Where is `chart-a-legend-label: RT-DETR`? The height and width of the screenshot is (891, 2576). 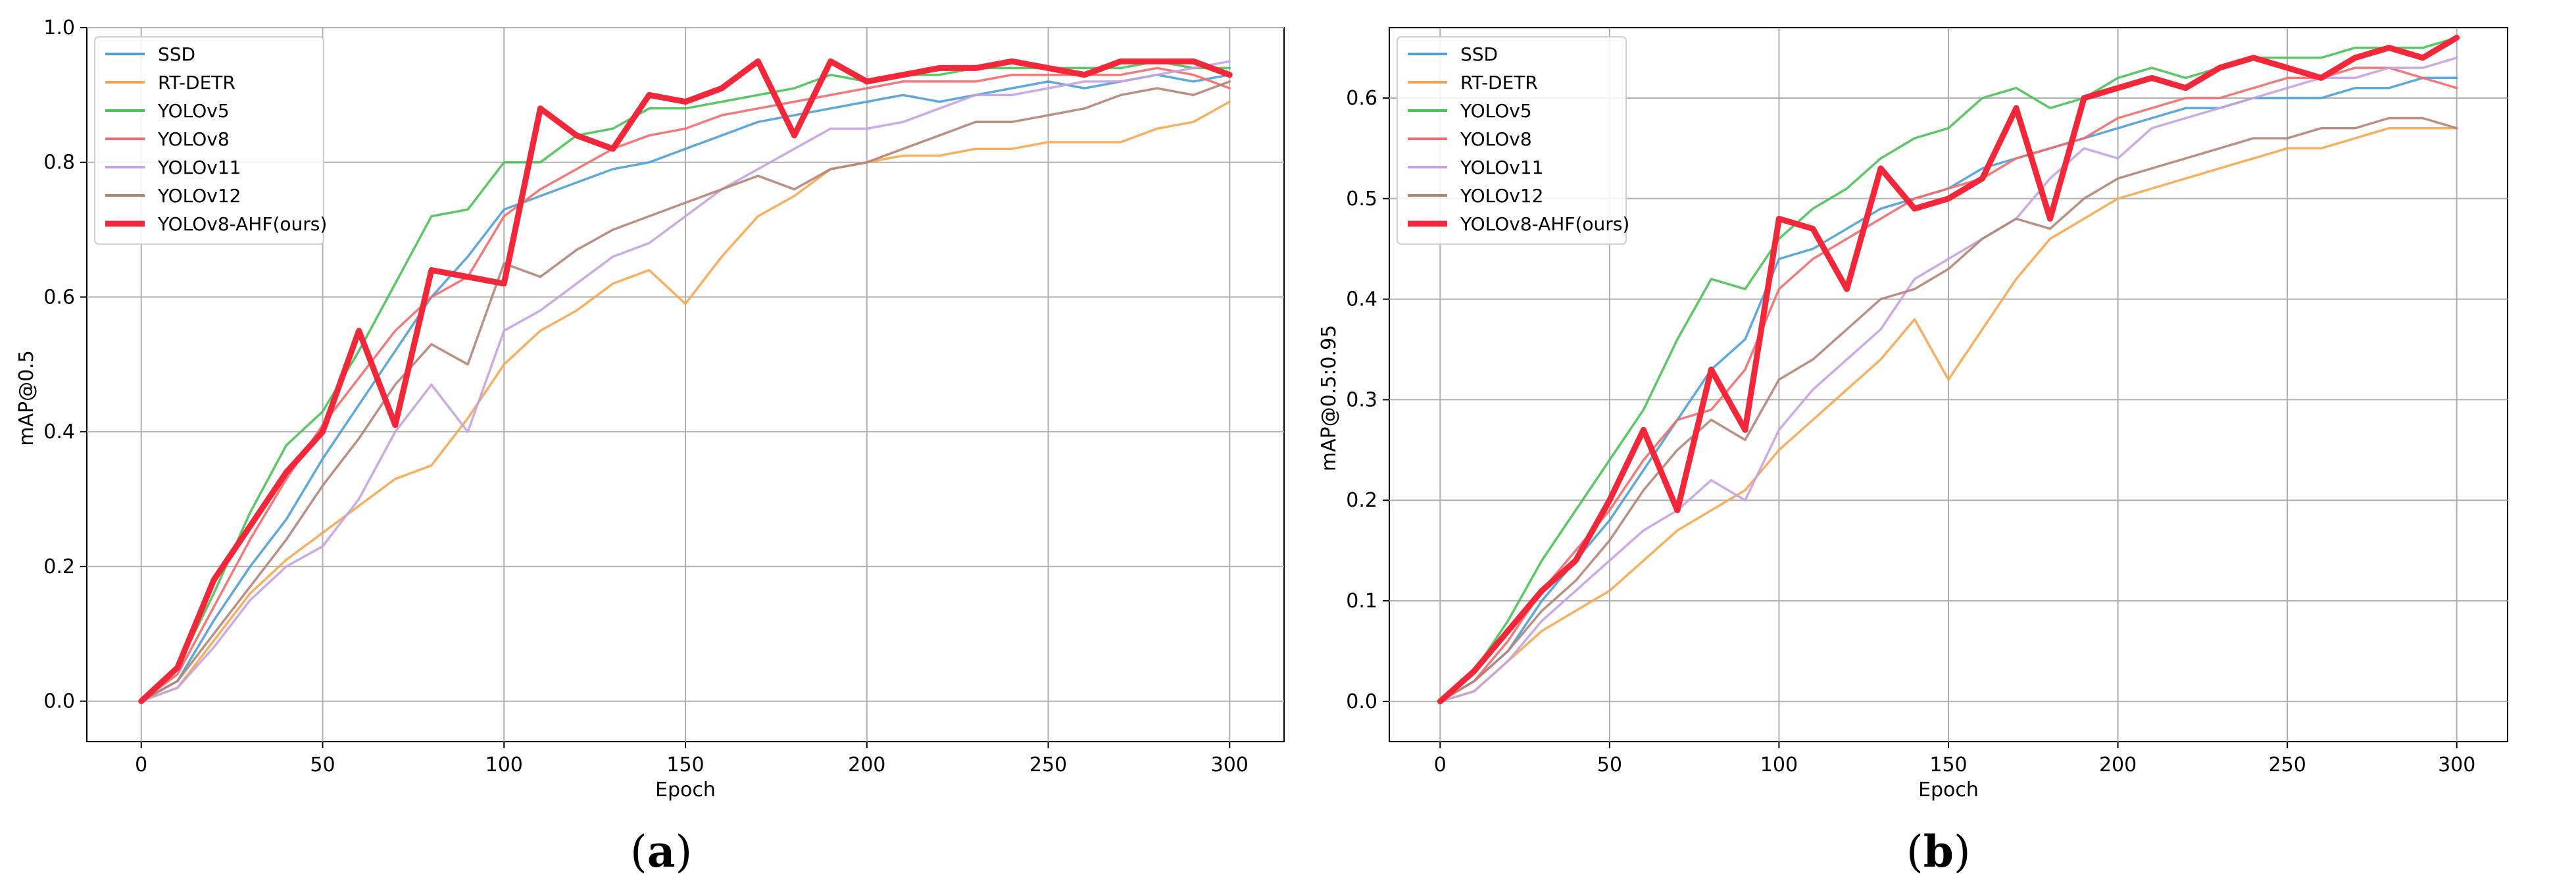 chart-a-legend-label: RT-DETR is located at coordinates (196, 82).